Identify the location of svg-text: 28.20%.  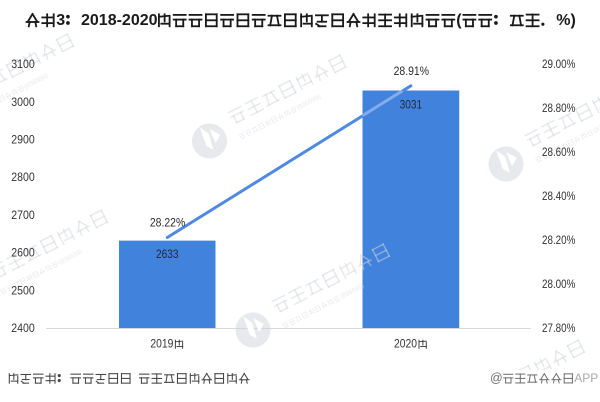
(559, 240).